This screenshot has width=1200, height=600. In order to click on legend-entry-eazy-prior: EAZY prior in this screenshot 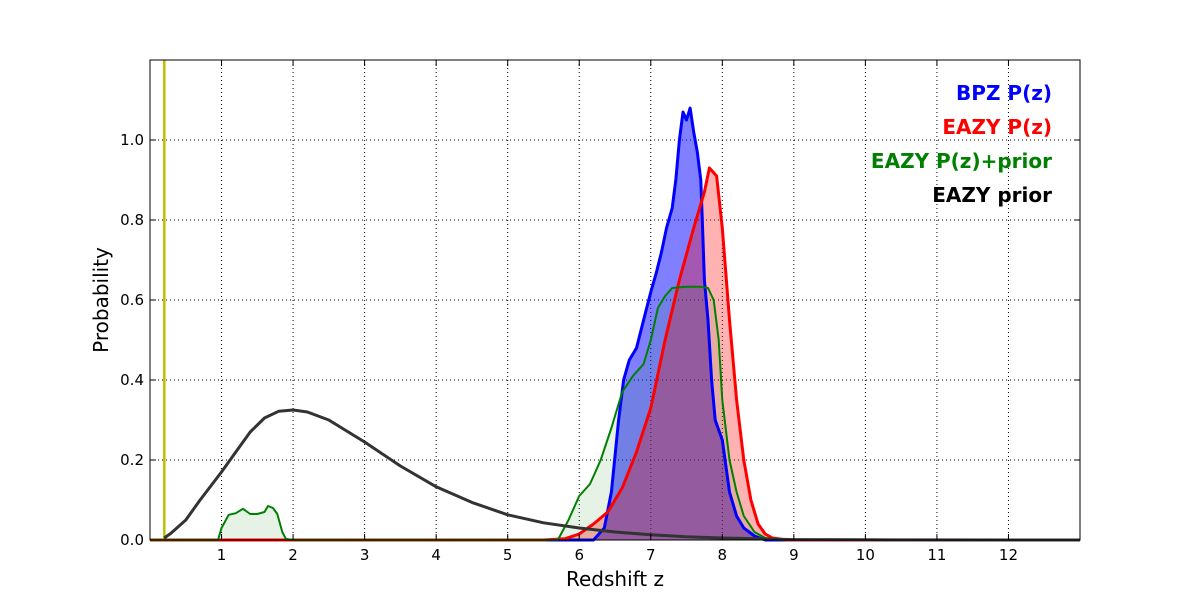, I will do `click(992, 195)`.